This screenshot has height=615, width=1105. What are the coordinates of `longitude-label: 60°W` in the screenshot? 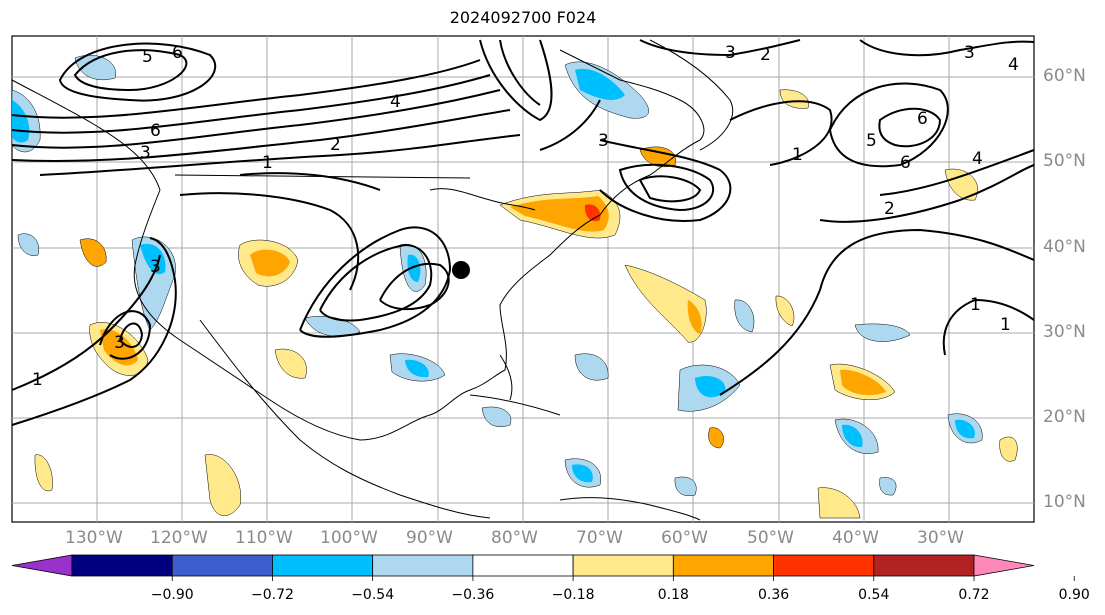 It's located at (684, 538).